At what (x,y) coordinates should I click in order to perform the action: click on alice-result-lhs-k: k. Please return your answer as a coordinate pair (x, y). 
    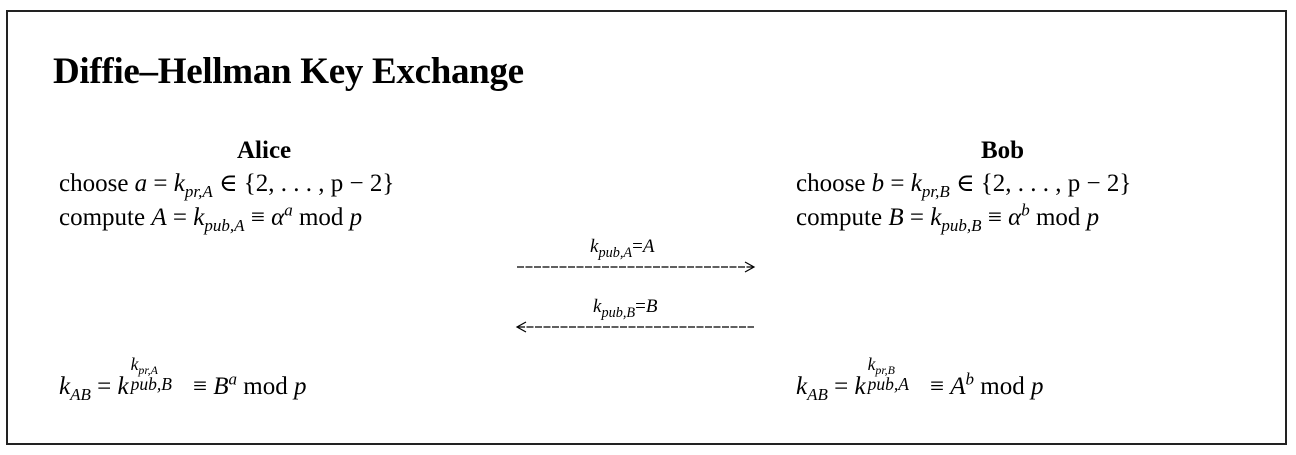
    Looking at the image, I should click on (65, 386).